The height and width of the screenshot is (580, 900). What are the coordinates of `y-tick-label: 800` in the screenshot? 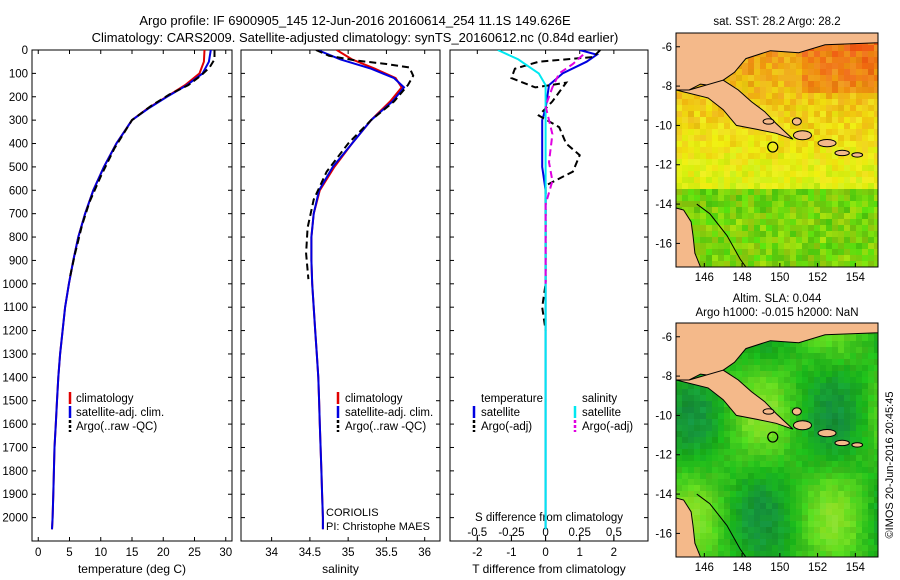 It's located at (18, 238).